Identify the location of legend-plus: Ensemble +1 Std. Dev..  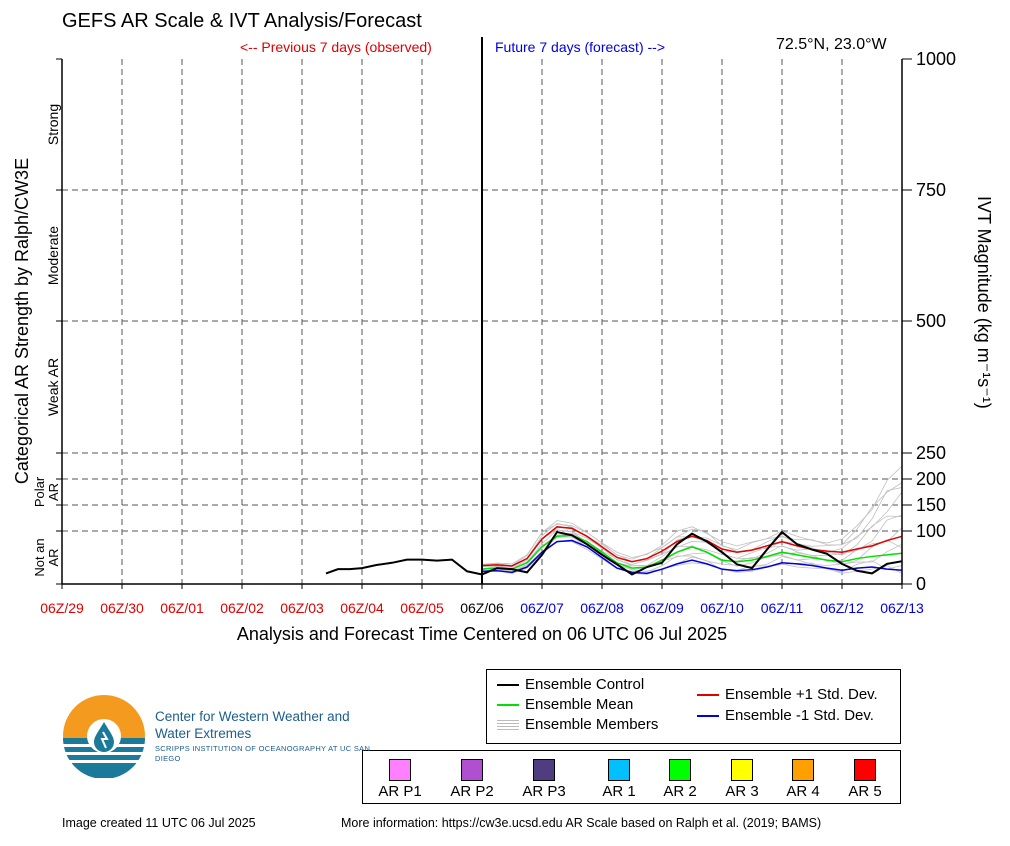
(787, 694).